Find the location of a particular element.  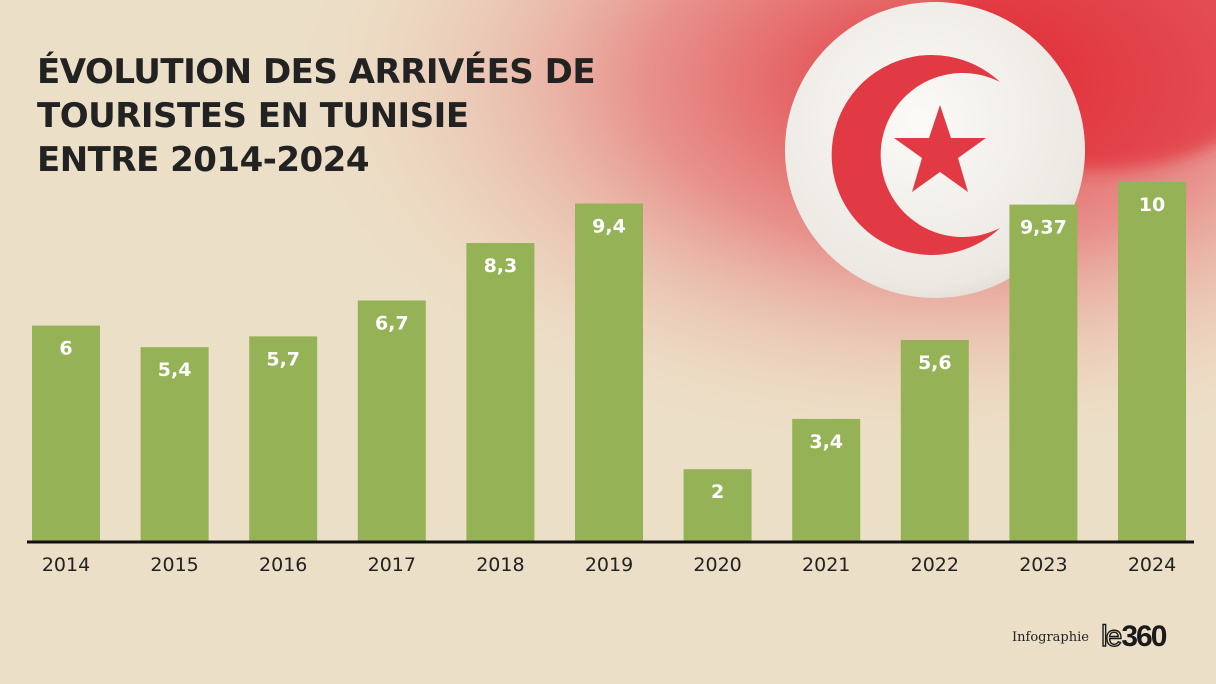

bar-2018 is located at coordinates (500, 392).